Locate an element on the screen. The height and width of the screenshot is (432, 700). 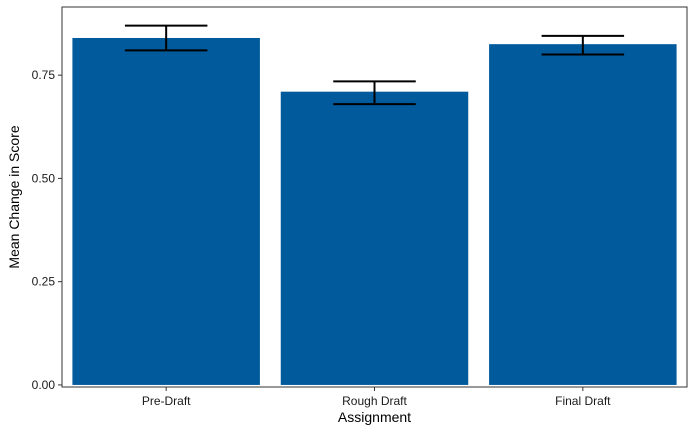
x-axis: Pre-Draft Rough Draft Final Draft is located at coordinates (376, 397).